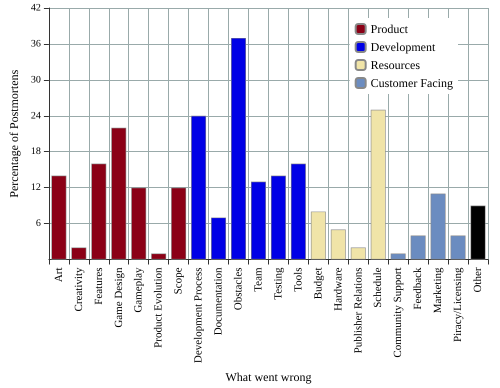  Describe the element at coordinates (258, 279) in the screenshot. I see `x-tick-label: Team` at that location.